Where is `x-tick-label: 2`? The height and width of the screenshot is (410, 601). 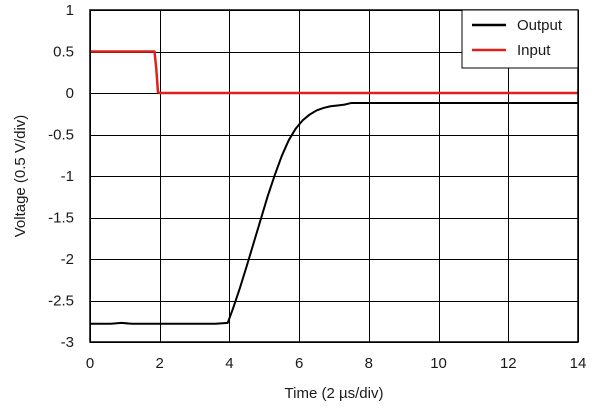
x-tick-label: 2 is located at coordinates (160, 363).